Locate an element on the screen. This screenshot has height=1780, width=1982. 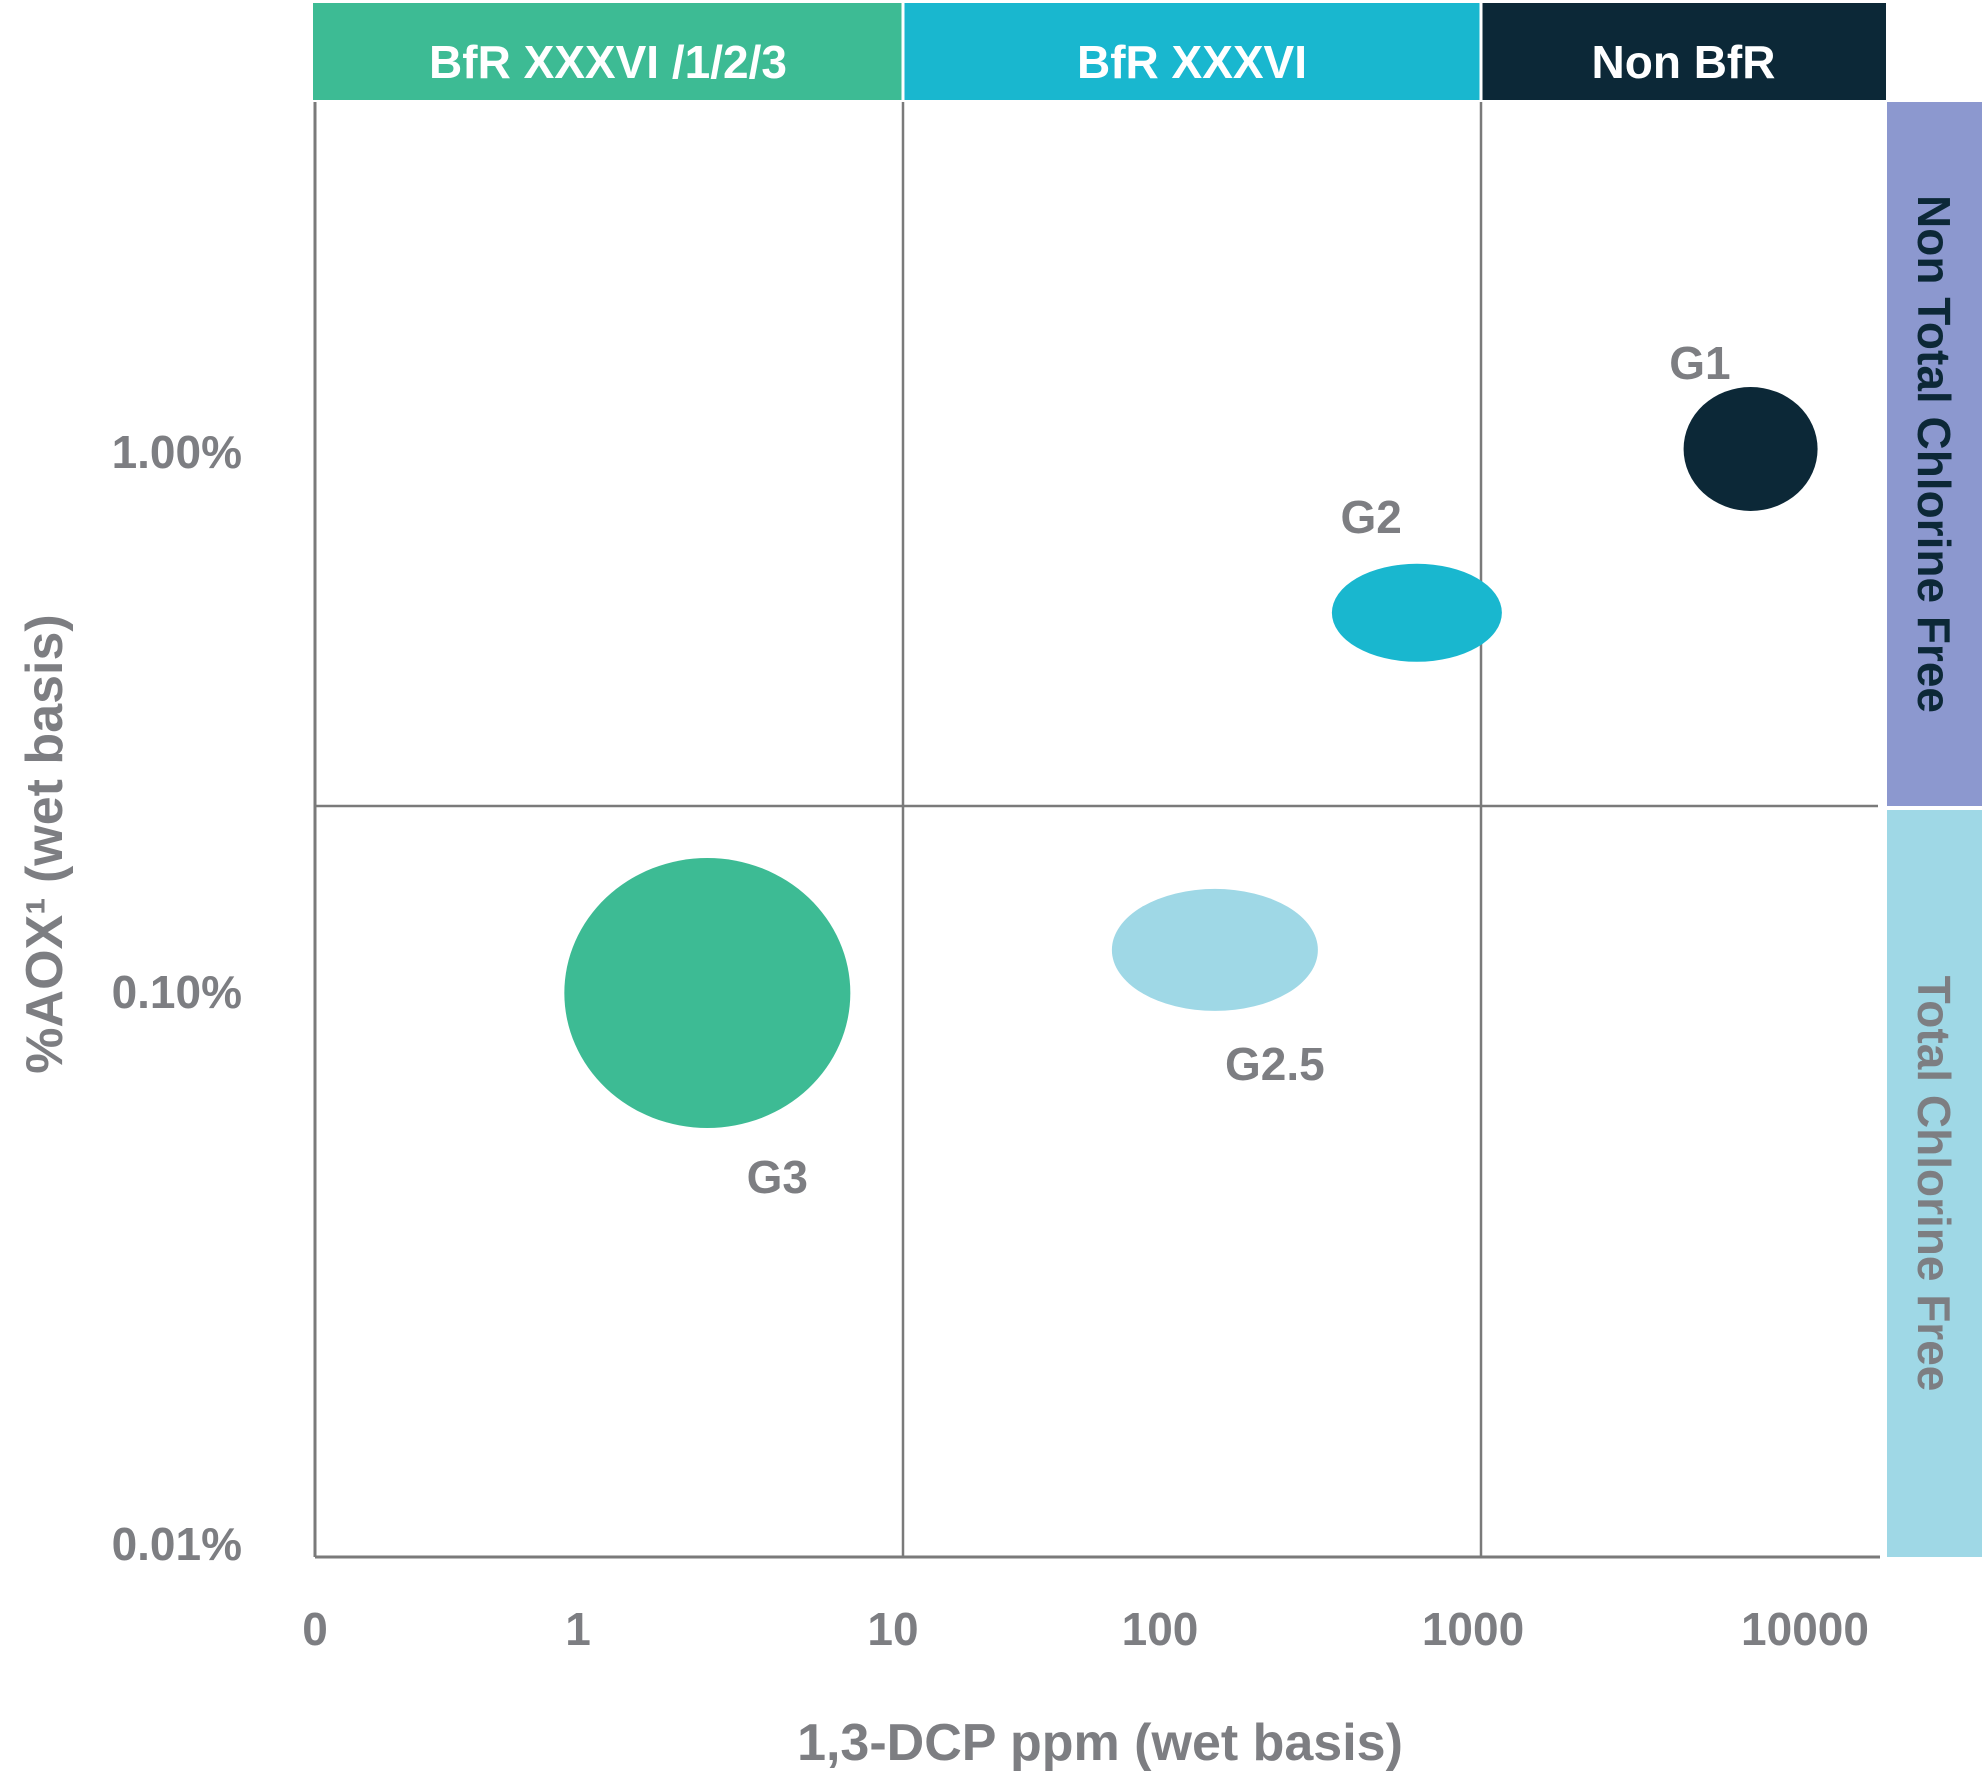
top-category-bands: BfR XXXVI /1/2/3 BfR XXXVI Non BfR is located at coordinates (1099, 51).